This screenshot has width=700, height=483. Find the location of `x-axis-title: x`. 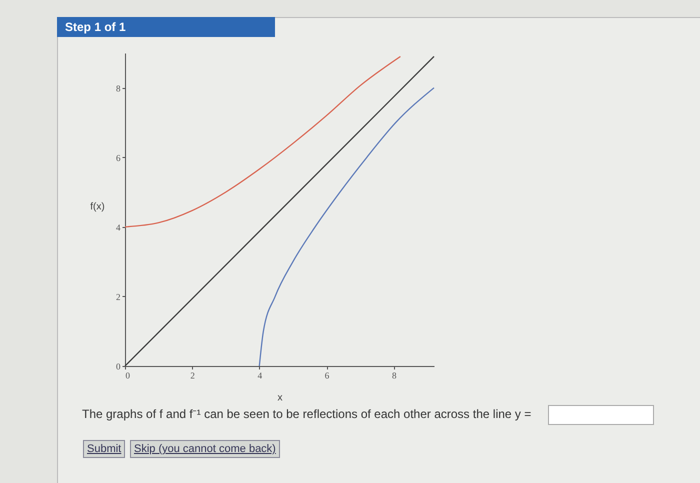

x-axis-title: x is located at coordinates (280, 398).